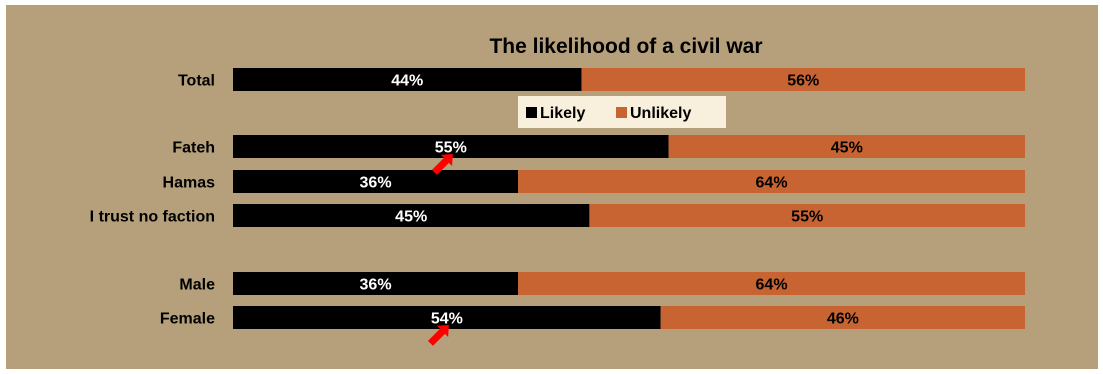  Describe the element at coordinates (440, 250) in the screenshot. I see `arrows-layer` at that location.